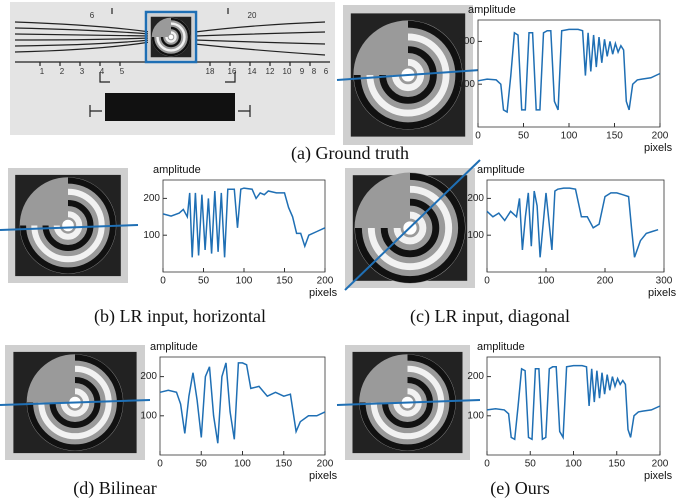 The height and width of the screenshot is (501, 683). What do you see at coordinates (62, 71) in the screenshot?
I see `ruler-label: 2` at bounding box center [62, 71].